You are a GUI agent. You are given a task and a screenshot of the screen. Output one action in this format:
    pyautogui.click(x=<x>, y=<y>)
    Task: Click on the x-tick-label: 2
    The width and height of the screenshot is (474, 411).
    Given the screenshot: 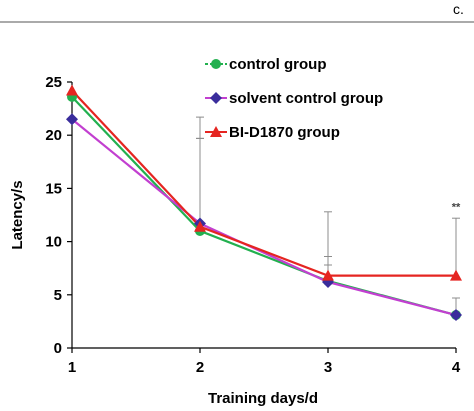 What is the action you would take?
    pyautogui.click(x=200, y=367)
    